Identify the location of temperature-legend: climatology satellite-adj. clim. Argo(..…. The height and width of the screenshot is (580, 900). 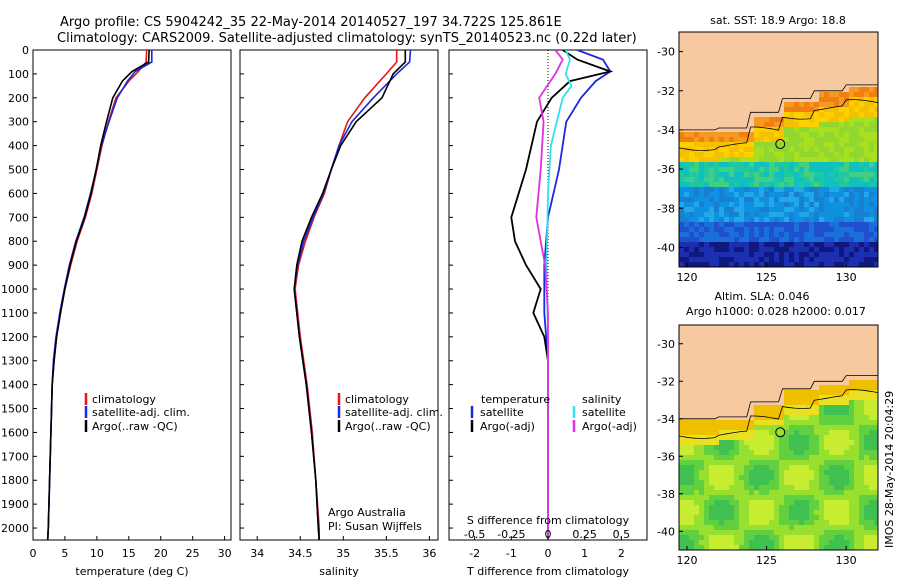
(137, 413).